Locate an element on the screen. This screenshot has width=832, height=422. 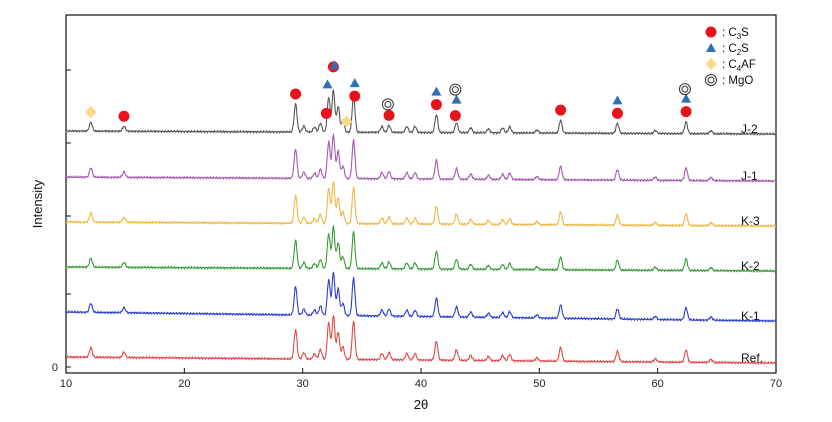
legend-label-0: : C3S is located at coordinates (735, 34).